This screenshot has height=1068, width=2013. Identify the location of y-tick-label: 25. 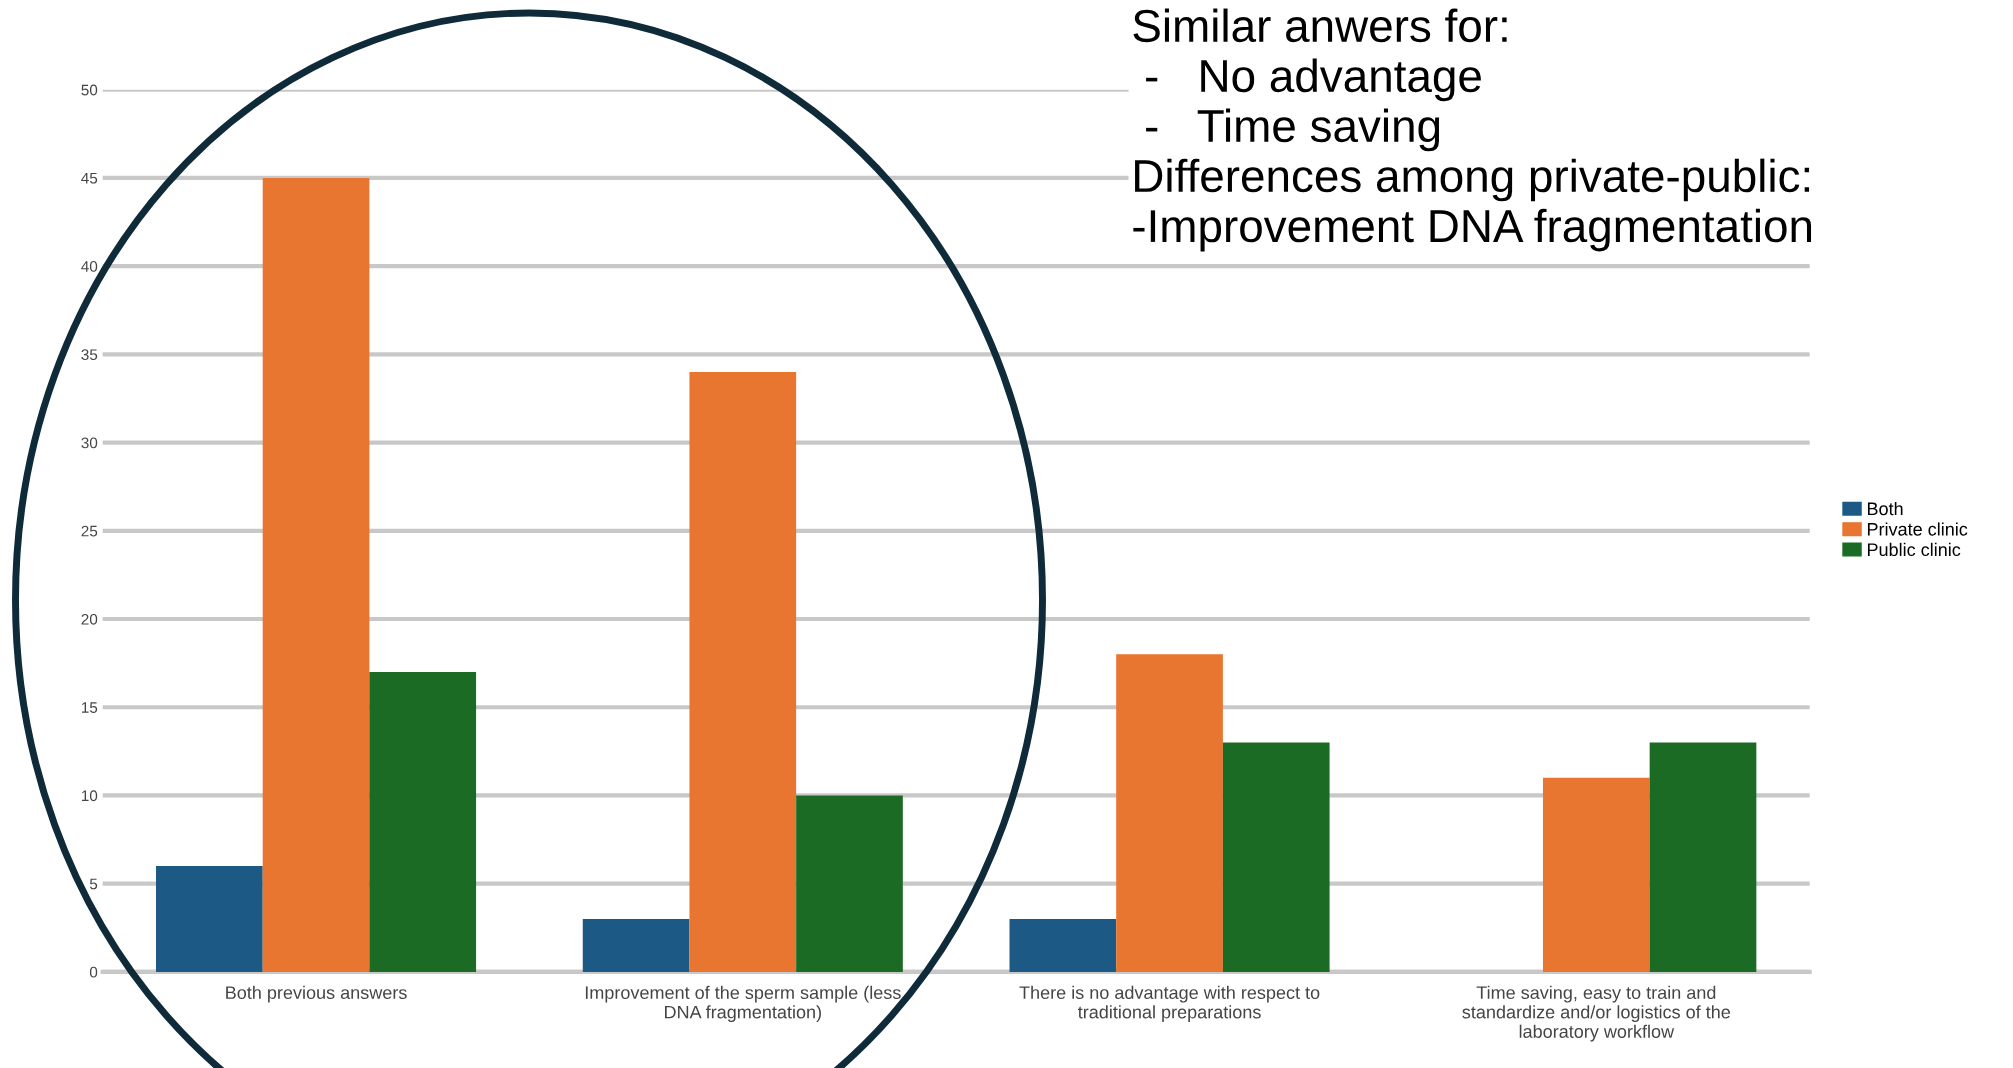
(89, 531).